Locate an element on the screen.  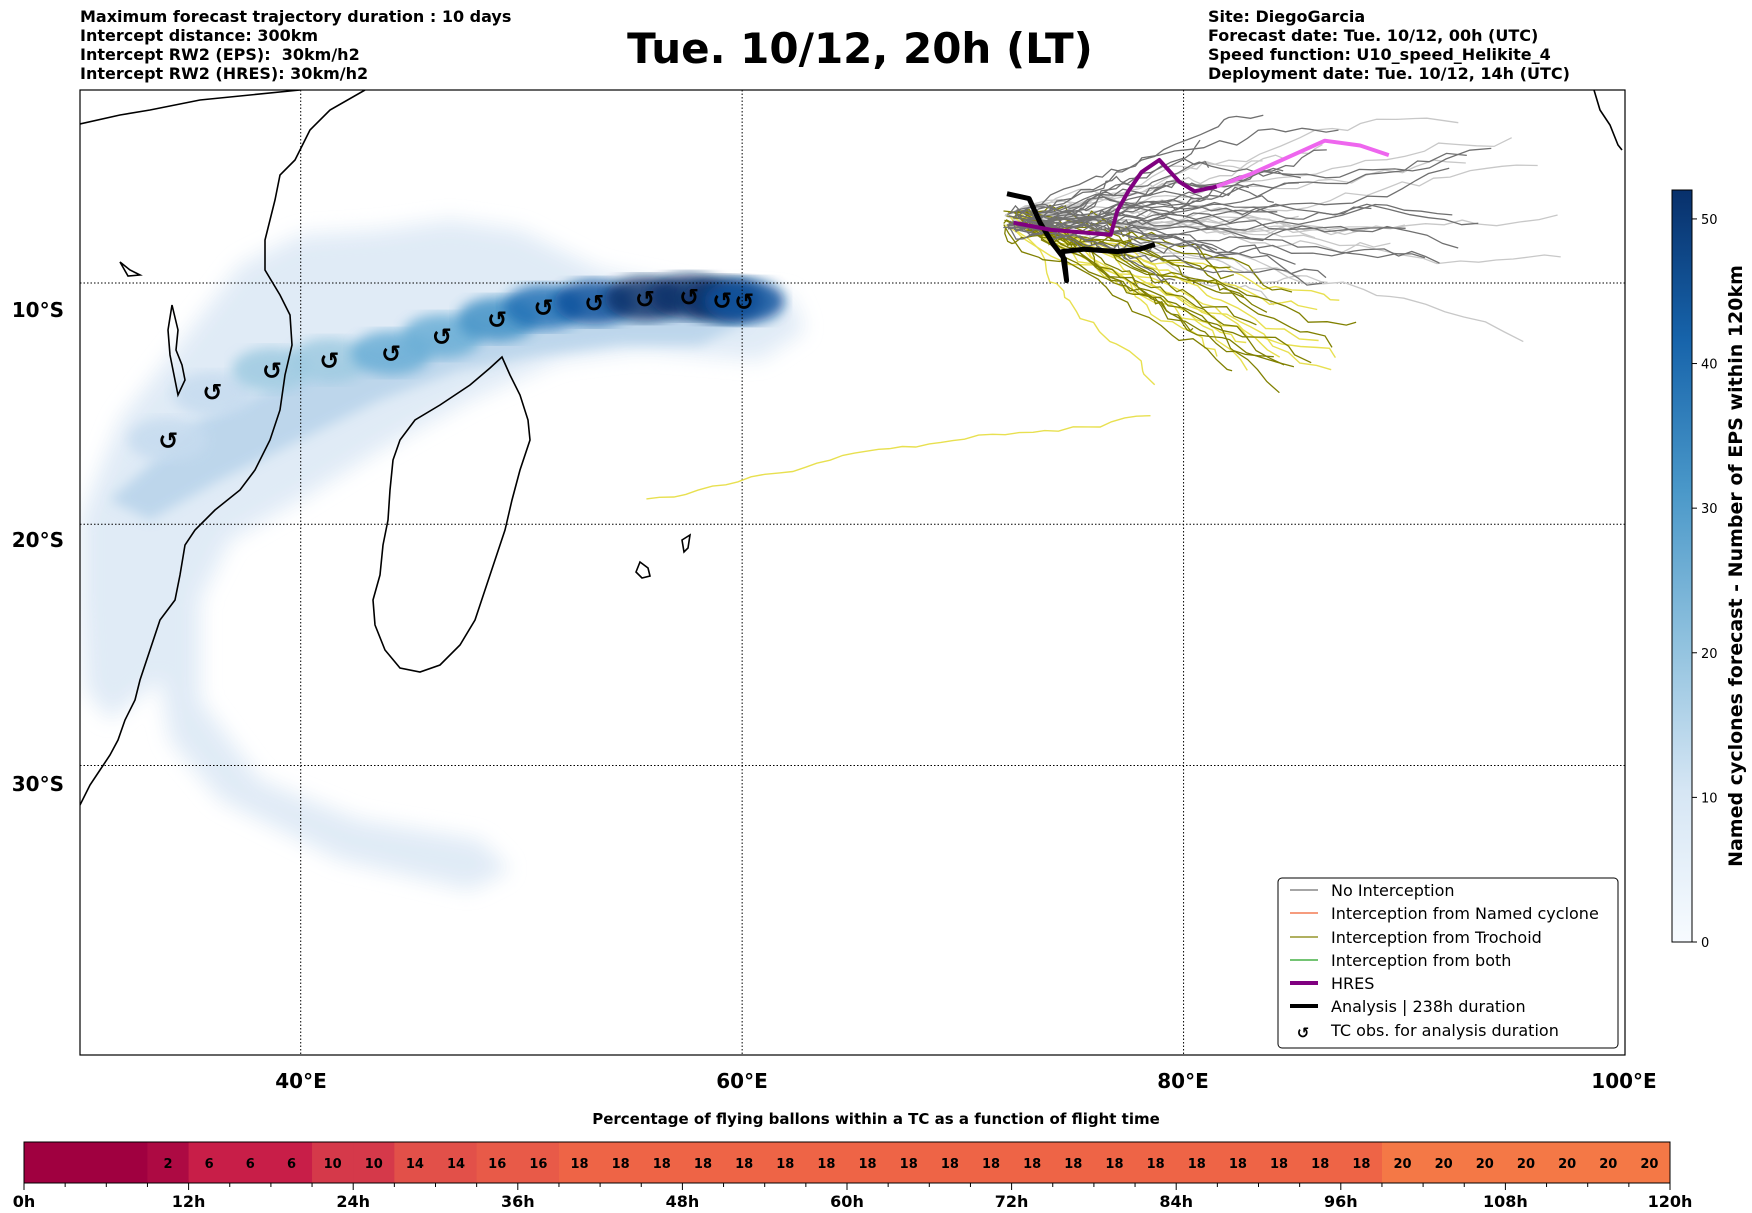
colorbar-tick-label-1: 10 is located at coordinates (1709, 798).